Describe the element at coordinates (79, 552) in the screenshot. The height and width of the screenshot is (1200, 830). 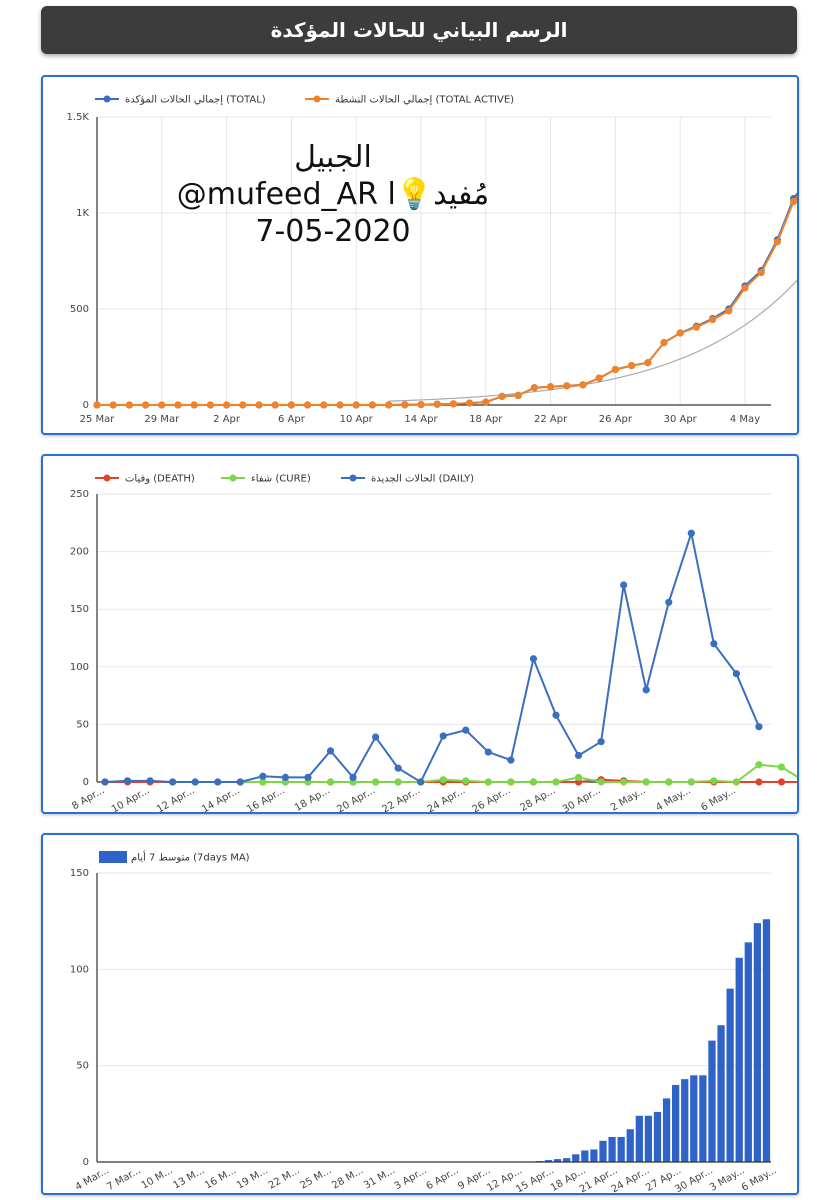
I see `chart2-y-tick-label: 200` at that location.